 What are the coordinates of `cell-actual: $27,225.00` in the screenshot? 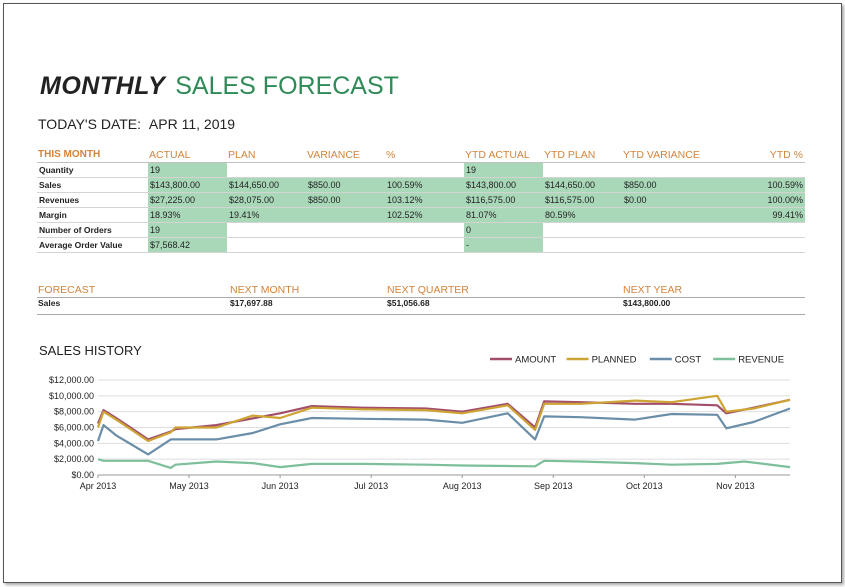 It's located at (187, 200).